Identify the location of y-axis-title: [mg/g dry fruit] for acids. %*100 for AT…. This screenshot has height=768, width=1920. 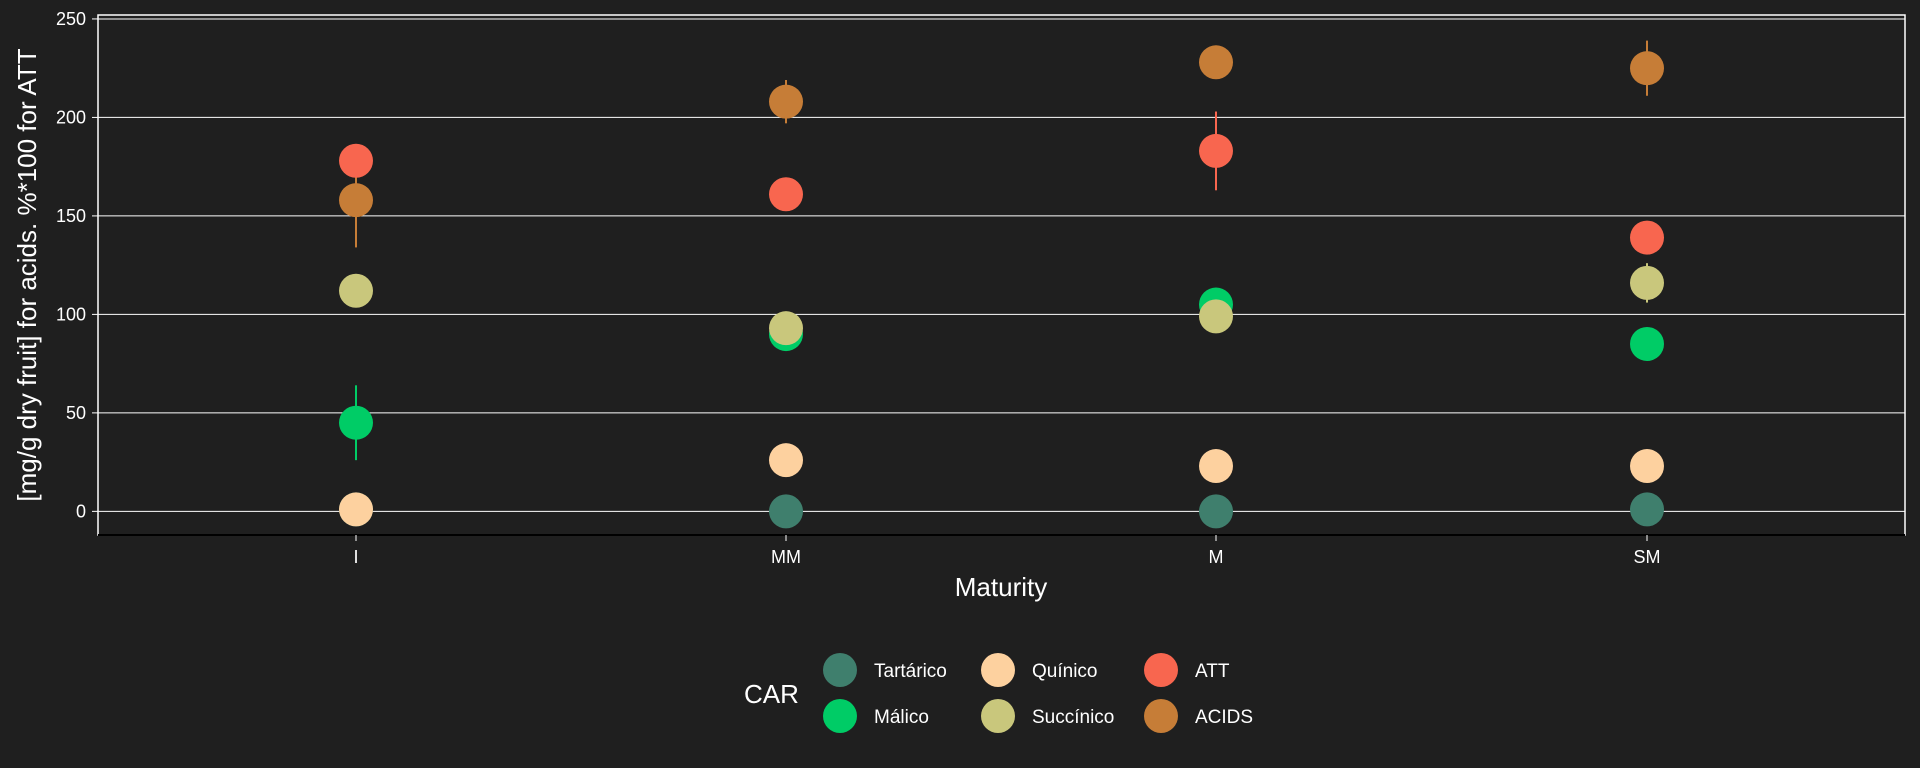
(27, 274).